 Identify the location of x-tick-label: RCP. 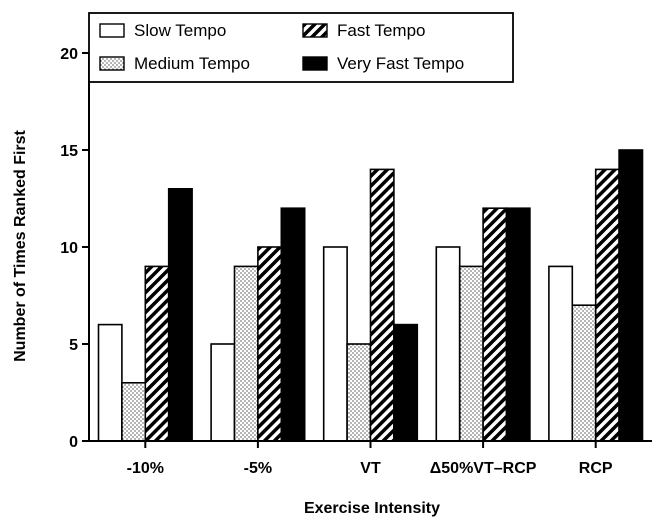
(596, 468).